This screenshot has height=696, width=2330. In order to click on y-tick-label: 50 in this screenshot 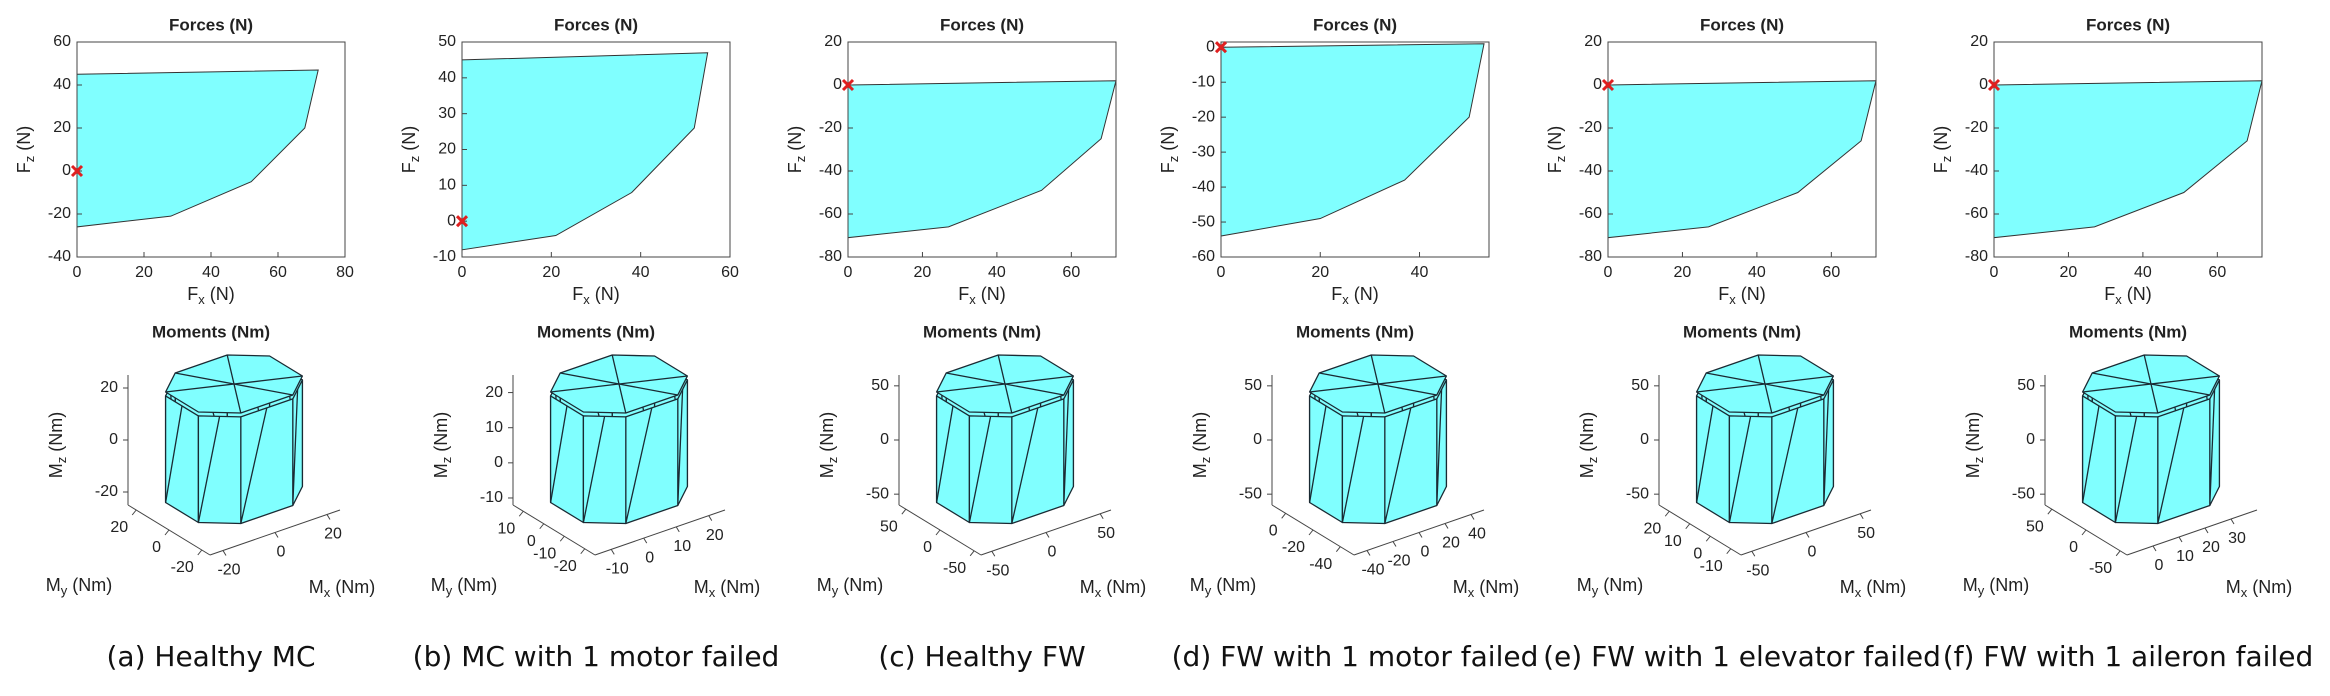, I will do `click(447, 41)`.